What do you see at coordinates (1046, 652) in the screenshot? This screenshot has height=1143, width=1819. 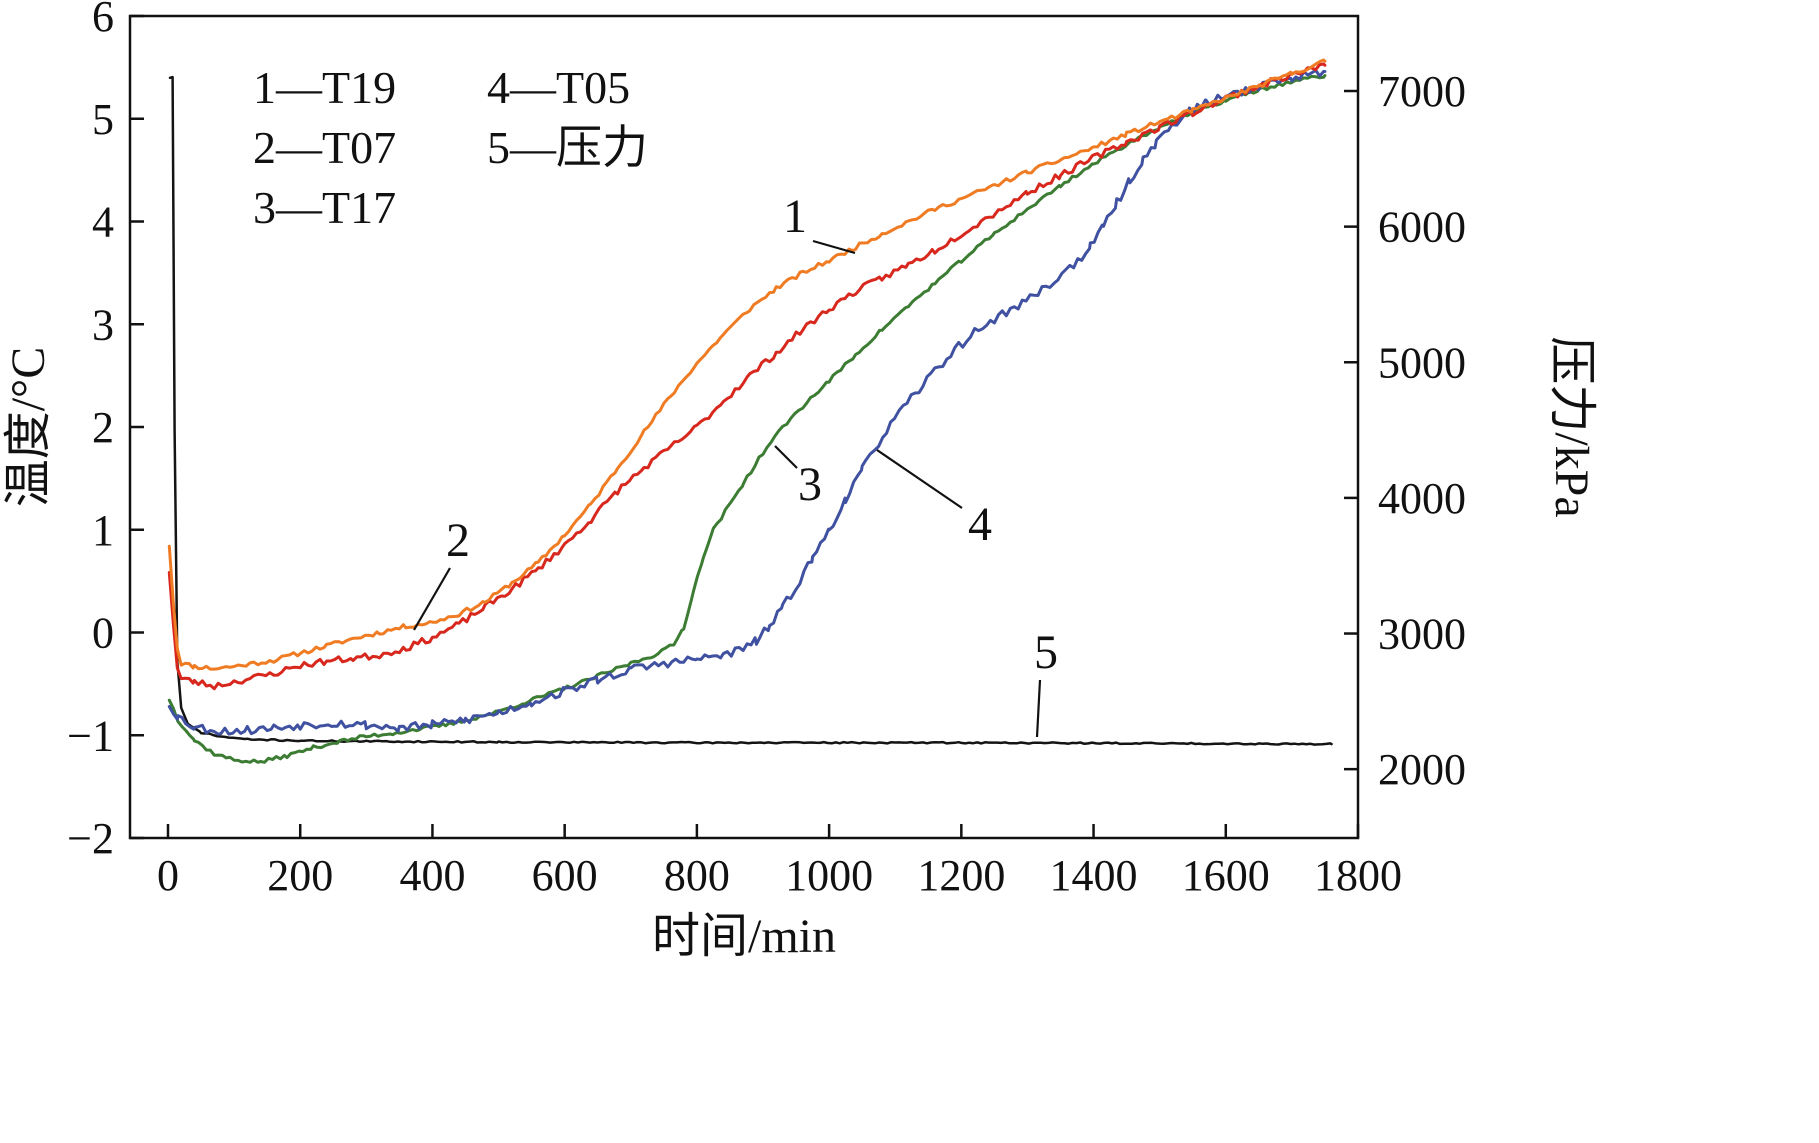 I see `annotation-label: 5` at bounding box center [1046, 652].